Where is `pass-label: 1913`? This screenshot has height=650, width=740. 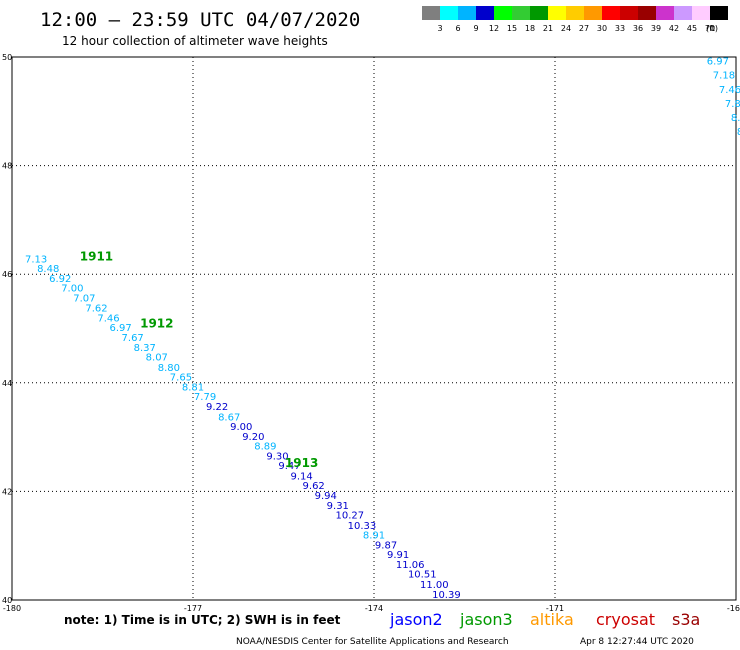 pass-label: 1913 is located at coordinates (301, 463).